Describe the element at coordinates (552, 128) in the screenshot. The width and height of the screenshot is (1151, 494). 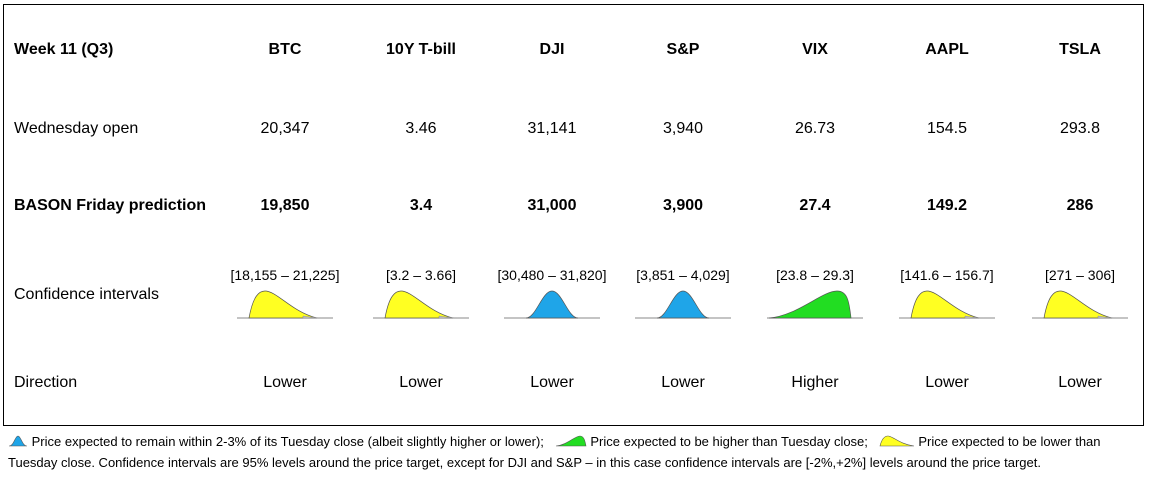
I see `open-value: 31,141` at that location.